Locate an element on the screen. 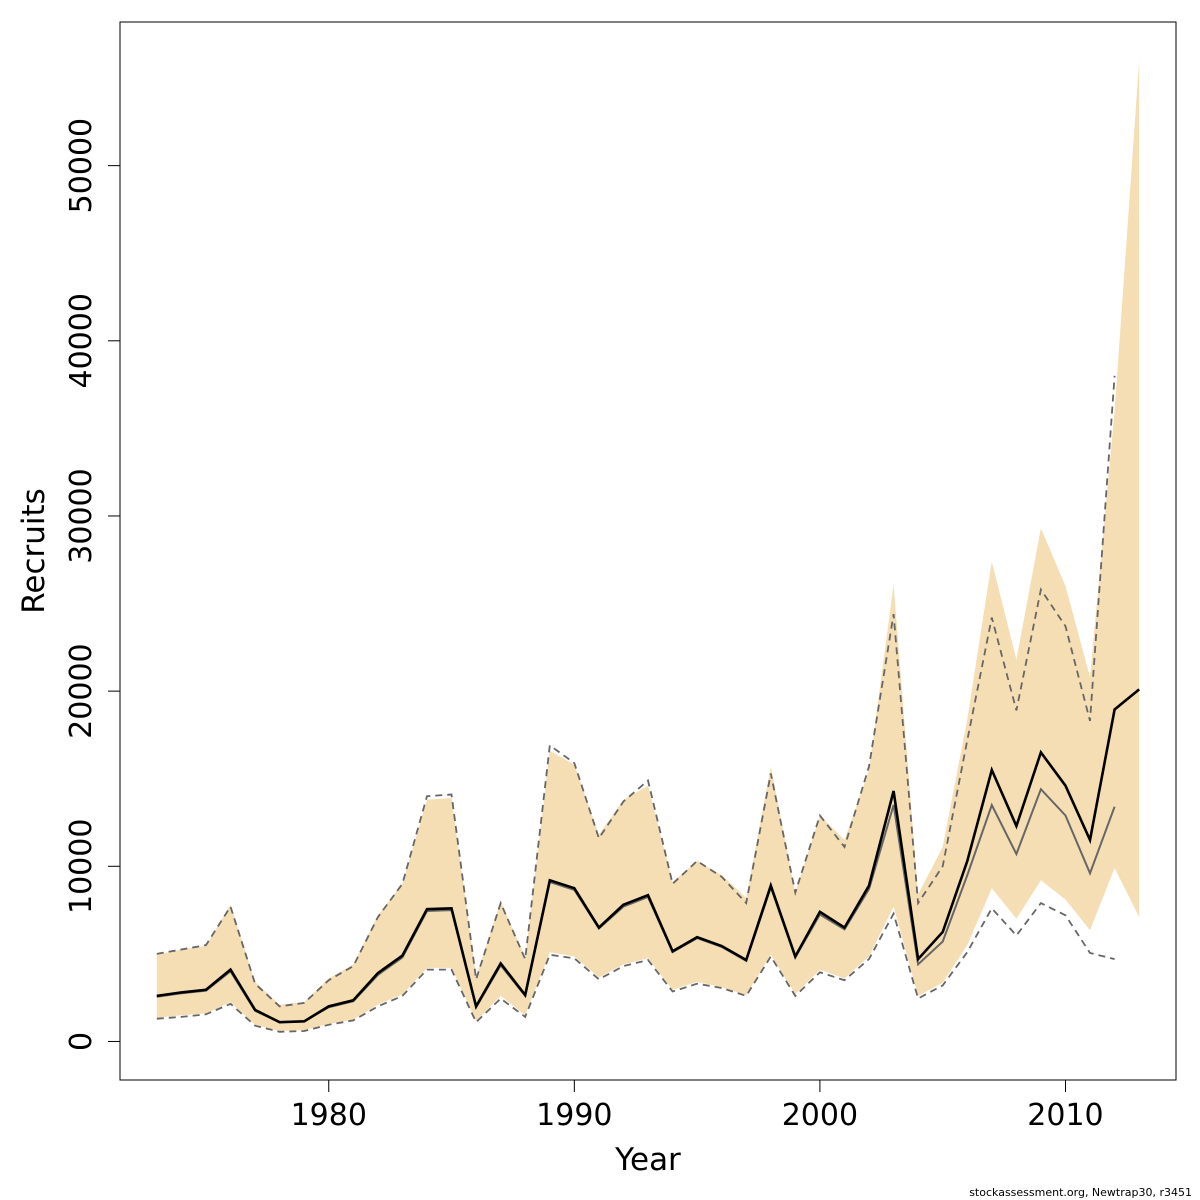  x-tick-label: 2010 is located at coordinates (1065, 1115).